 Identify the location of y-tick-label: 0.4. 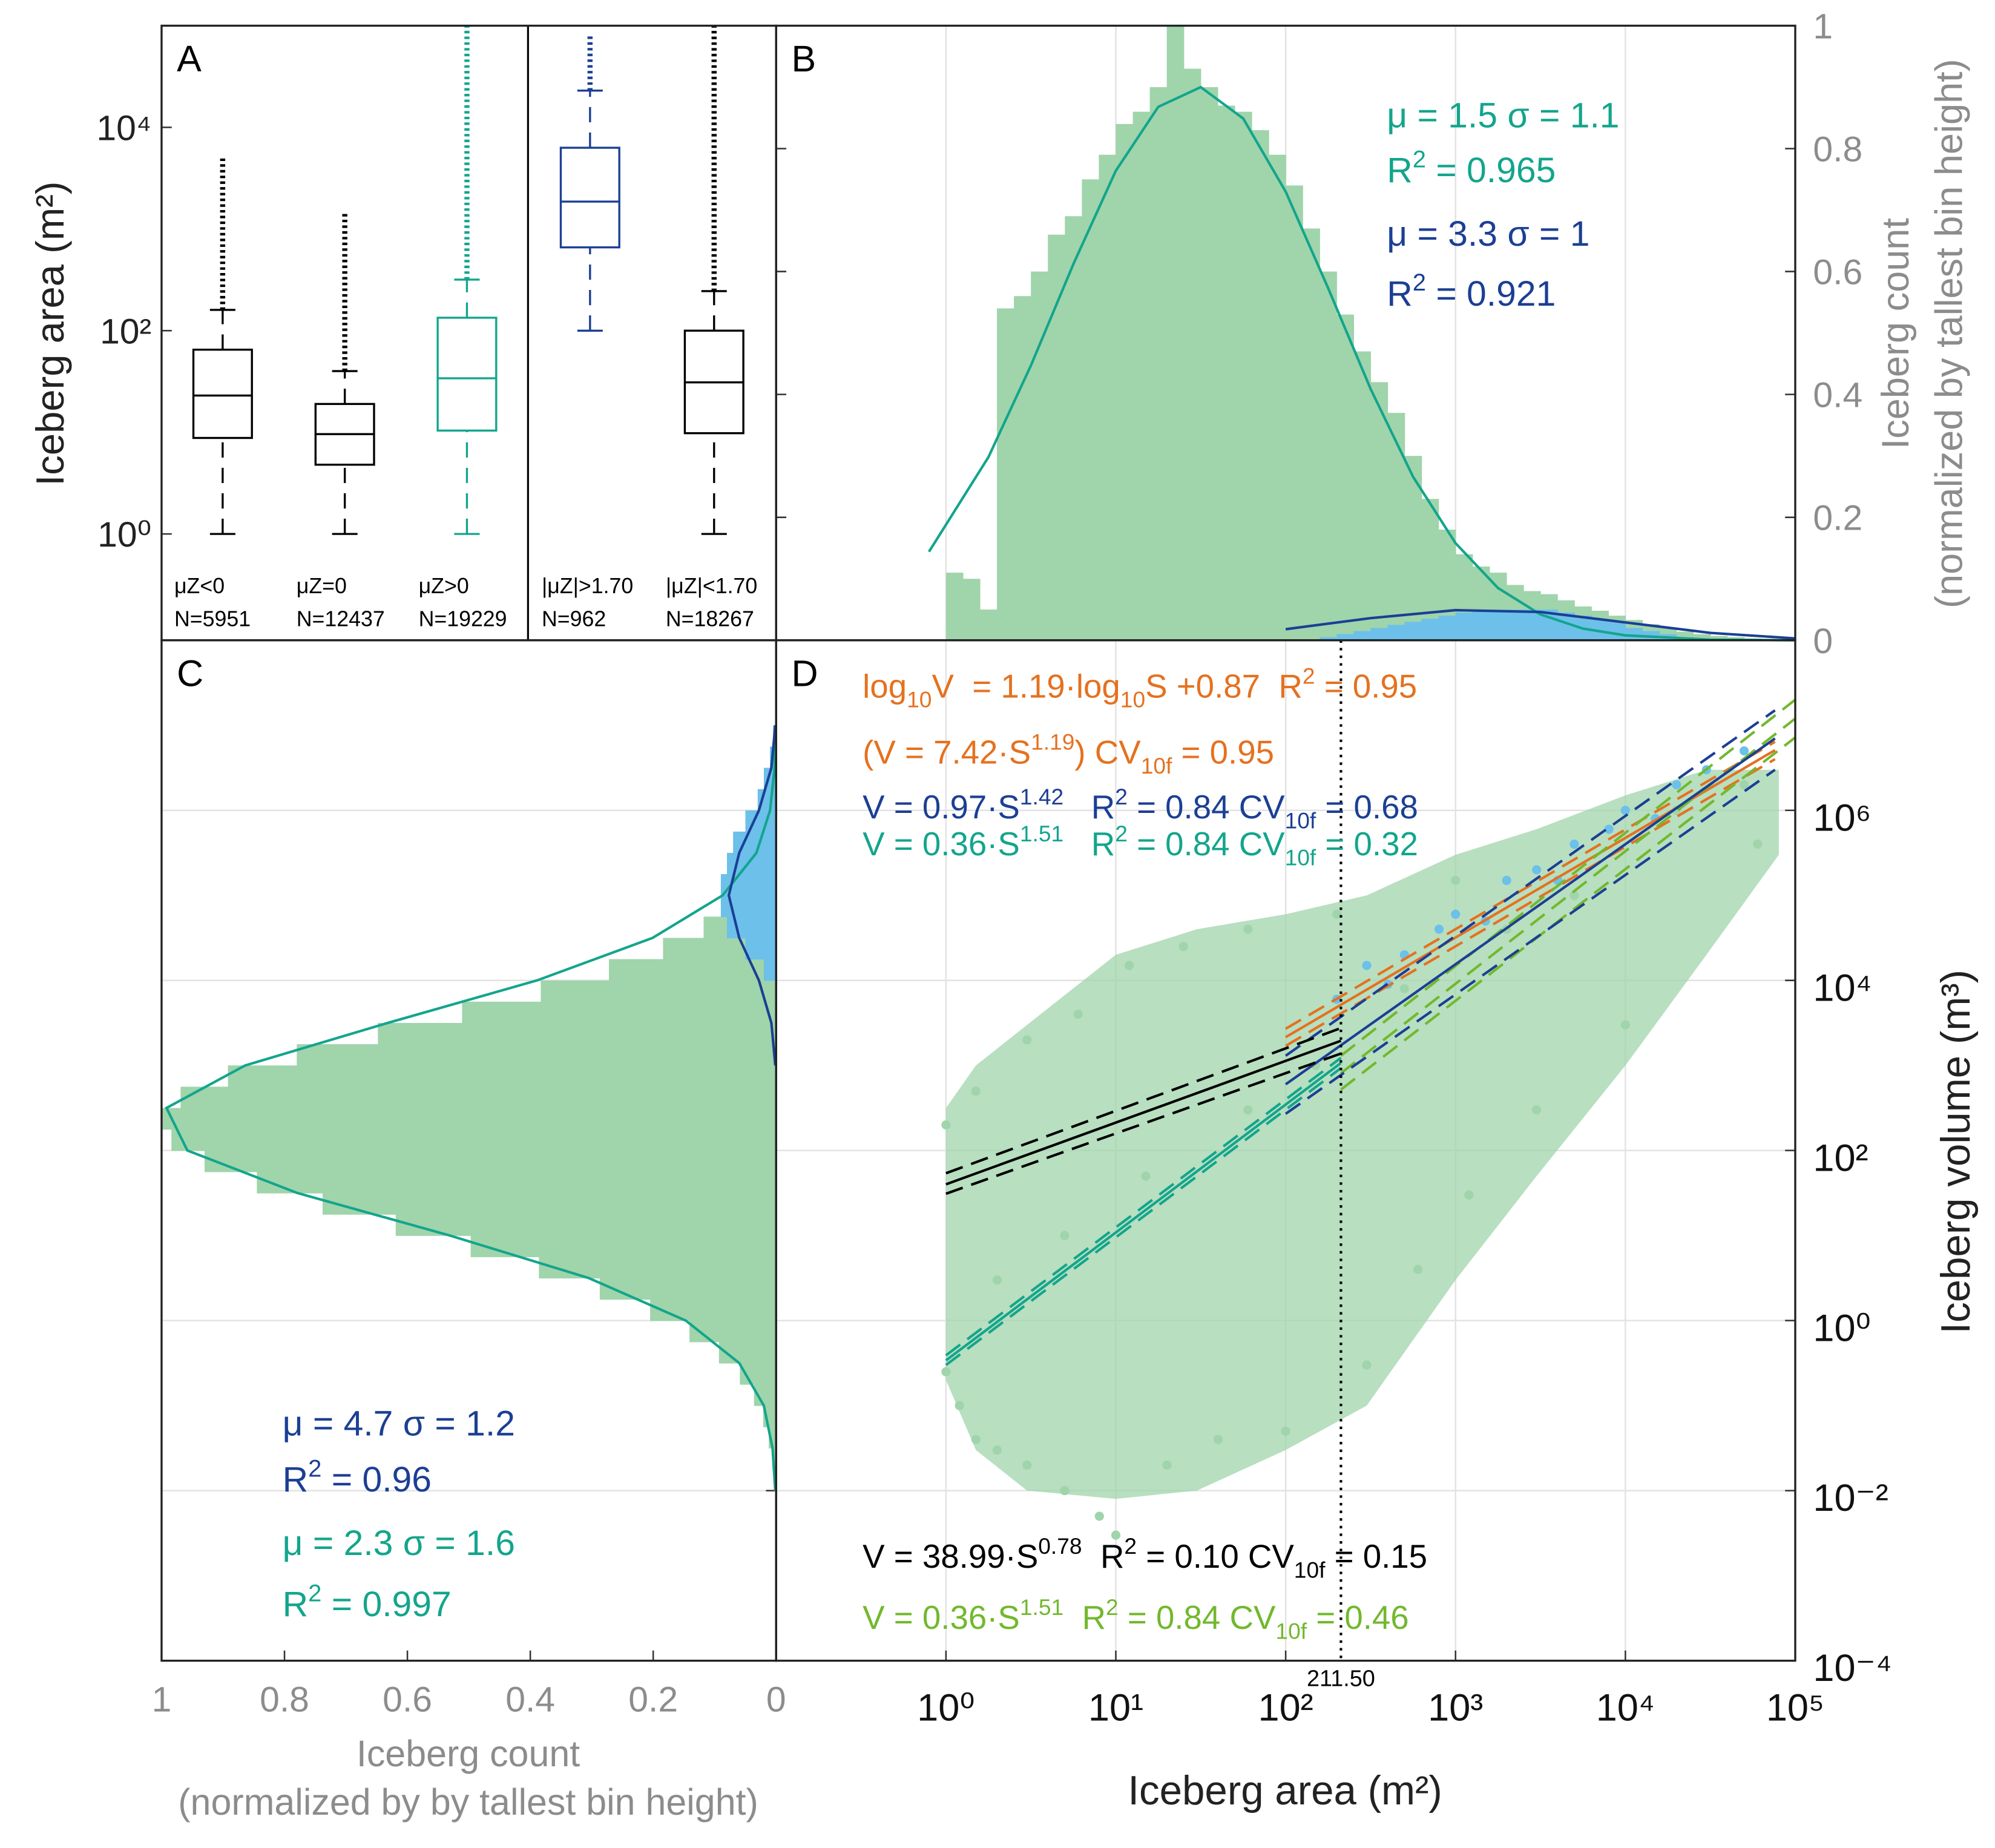
(1837, 395).